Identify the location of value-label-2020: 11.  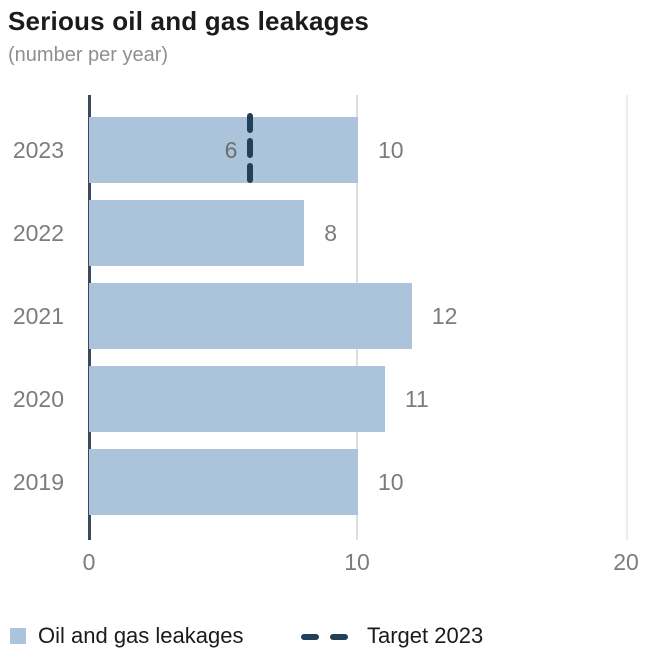
(416, 399).